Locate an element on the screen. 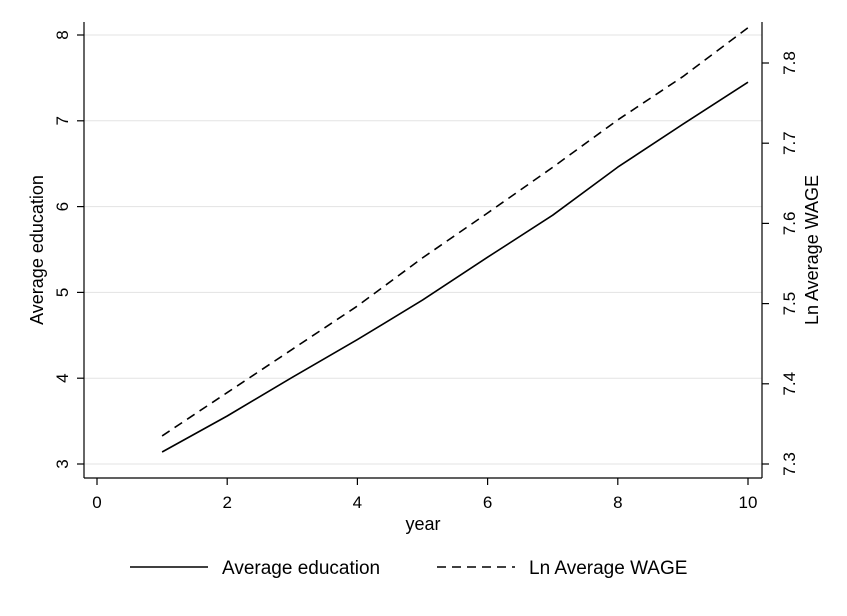 This screenshot has width=847, height=616. y-left-axis-title: Average education is located at coordinates (37, 250).